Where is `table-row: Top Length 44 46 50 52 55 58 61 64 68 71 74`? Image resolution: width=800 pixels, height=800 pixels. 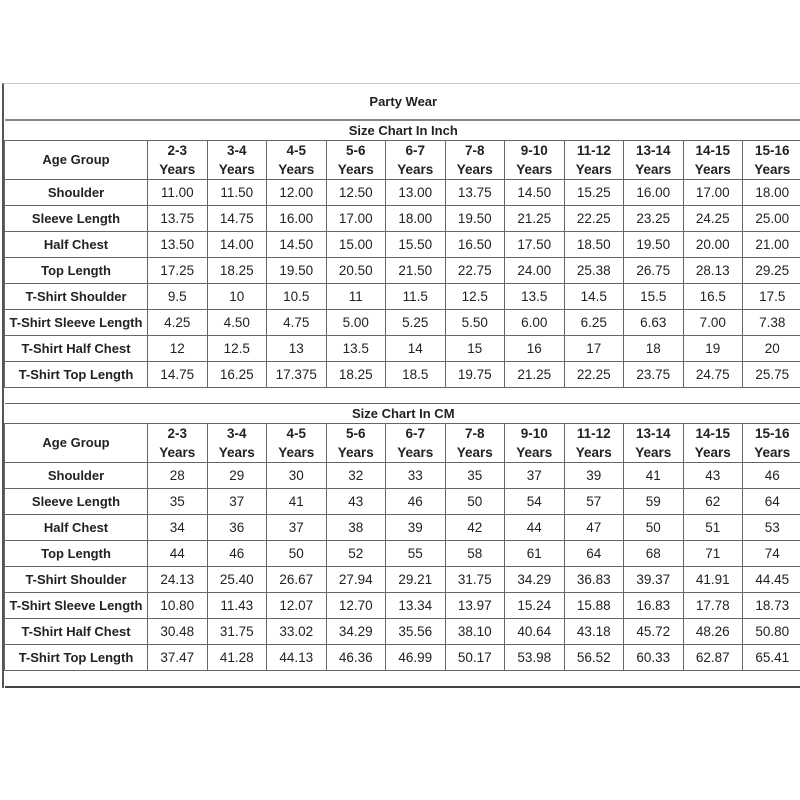
table-row: Top Length 44 46 50 52 55 58 61 64 68 71 74 is located at coordinates (402, 553).